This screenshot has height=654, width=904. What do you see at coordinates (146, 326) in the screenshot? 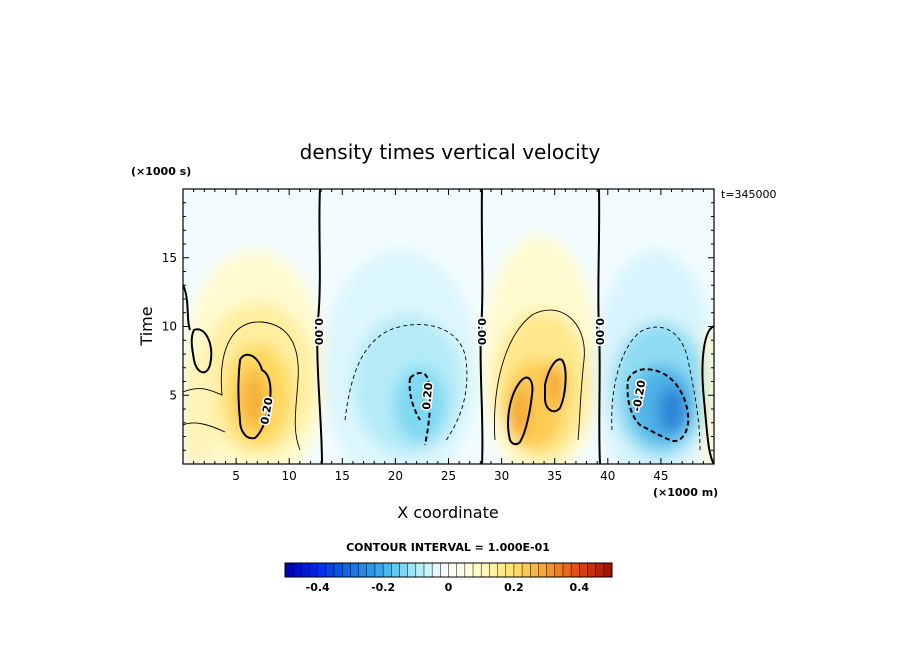
I see `y-axis-label: Time` at bounding box center [146, 326].